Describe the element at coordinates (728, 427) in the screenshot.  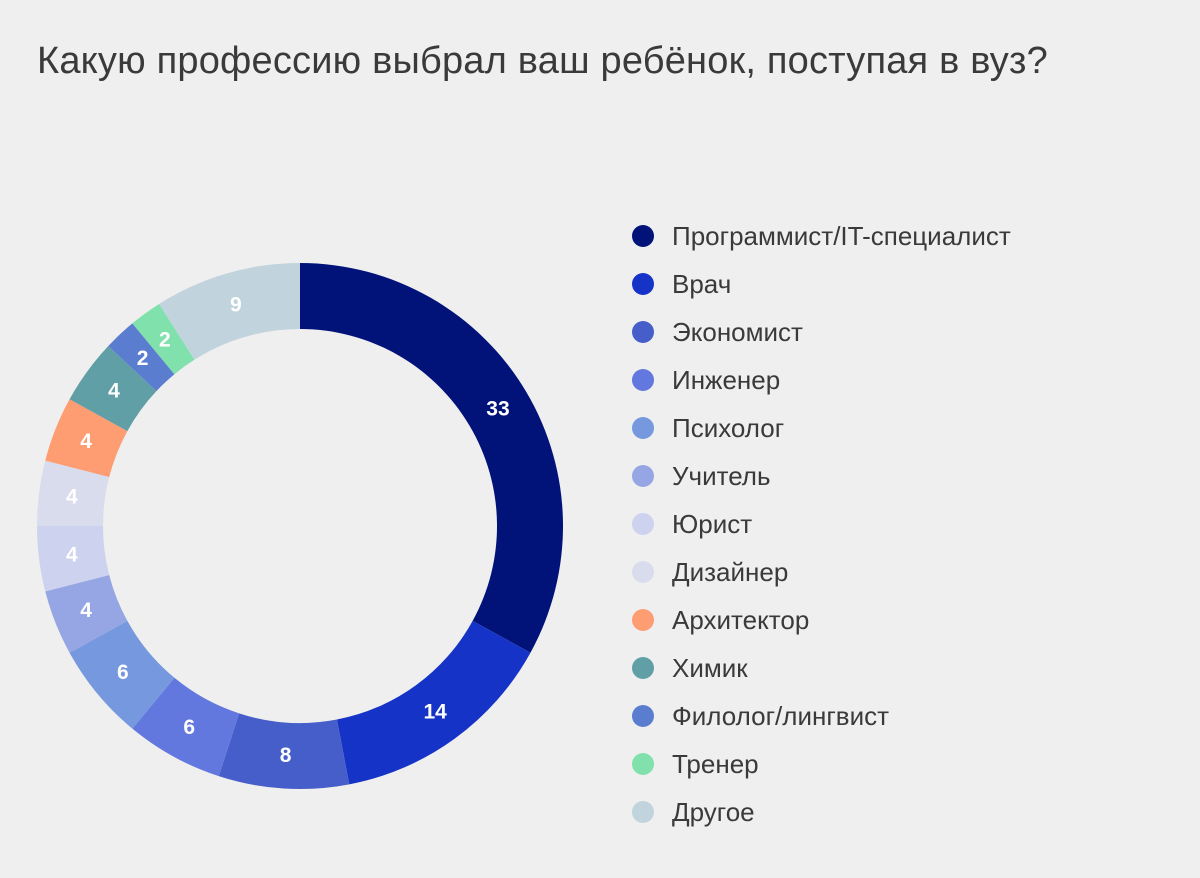
I see `legend-label: Психолог` at that location.